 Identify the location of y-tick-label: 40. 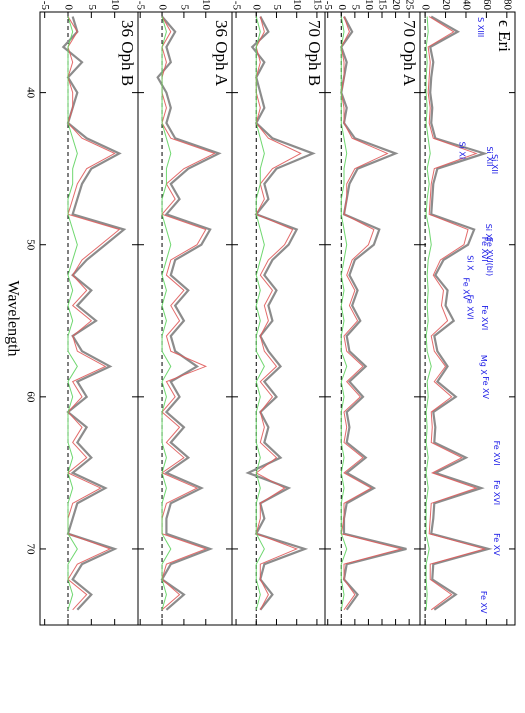
(466, 5).